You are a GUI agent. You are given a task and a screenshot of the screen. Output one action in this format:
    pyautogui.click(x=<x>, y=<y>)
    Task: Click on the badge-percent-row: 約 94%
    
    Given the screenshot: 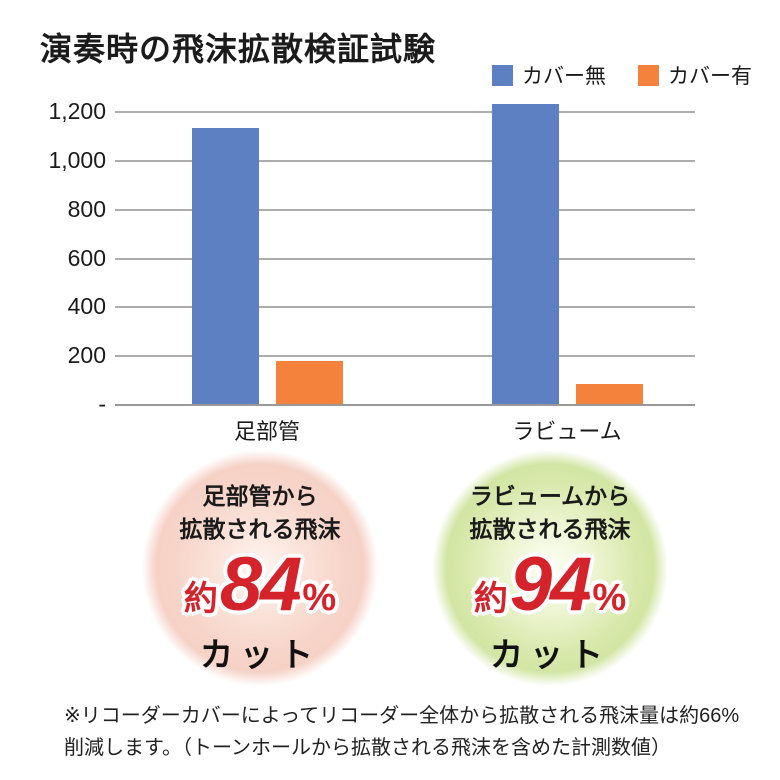 What is the action you would take?
    pyautogui.click(x=550, y=584)
    